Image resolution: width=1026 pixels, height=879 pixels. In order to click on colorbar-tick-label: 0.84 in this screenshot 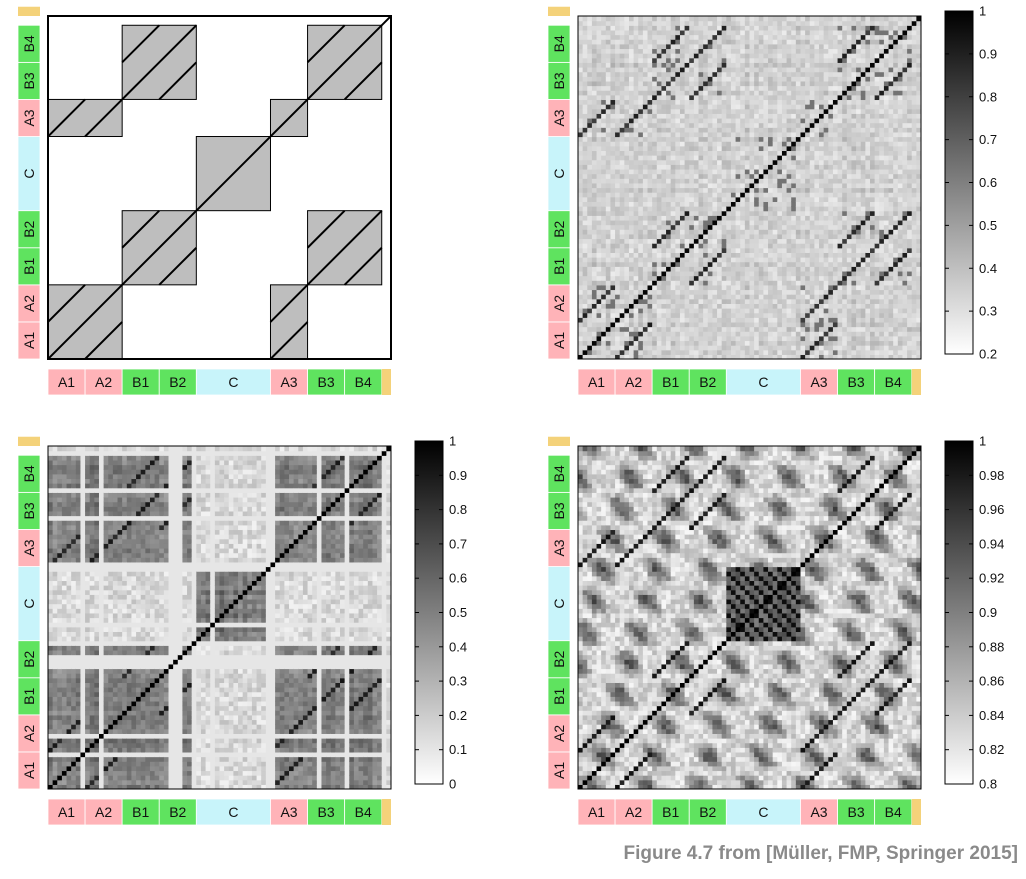, I will do `click(991, 715)`.